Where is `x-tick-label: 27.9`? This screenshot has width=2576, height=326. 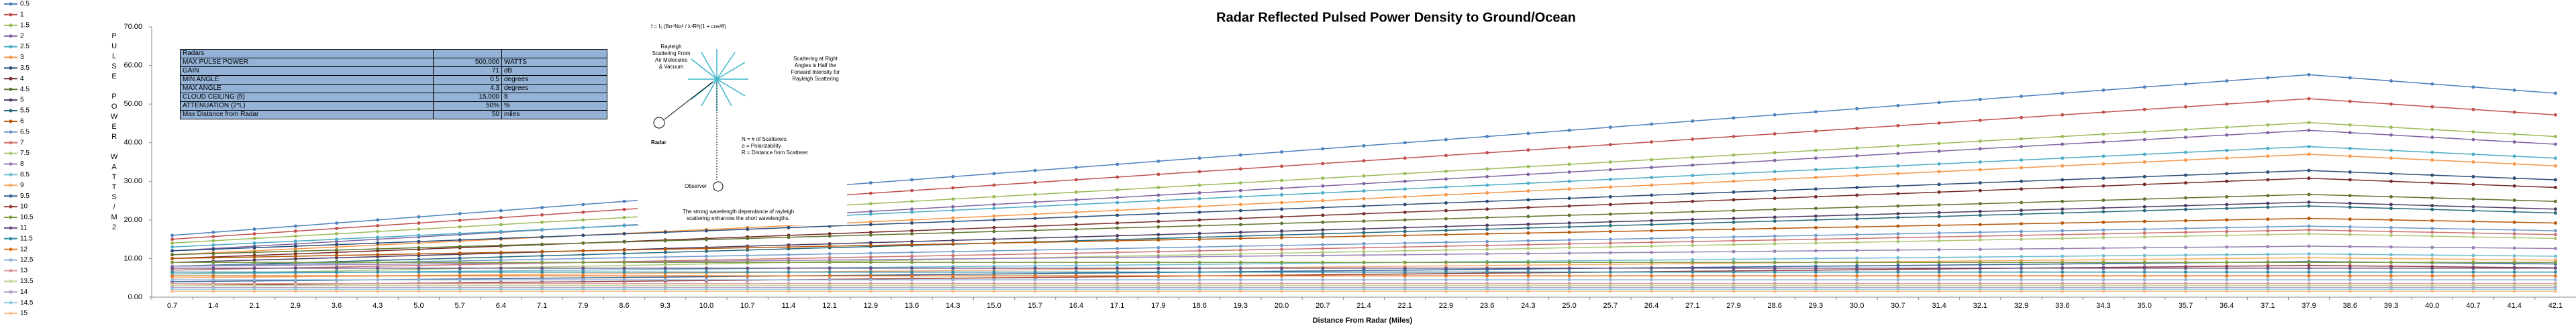 x-tick-label: 27.9 is located at coordinates (1733, 306).